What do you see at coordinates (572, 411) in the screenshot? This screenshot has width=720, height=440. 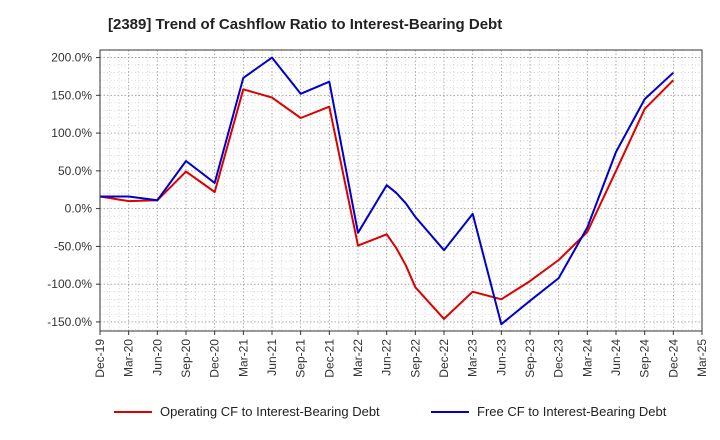 I see `legend-label-free-cf: Free CF to Interest-Bearing Debt` at bounding box center [572, 411].